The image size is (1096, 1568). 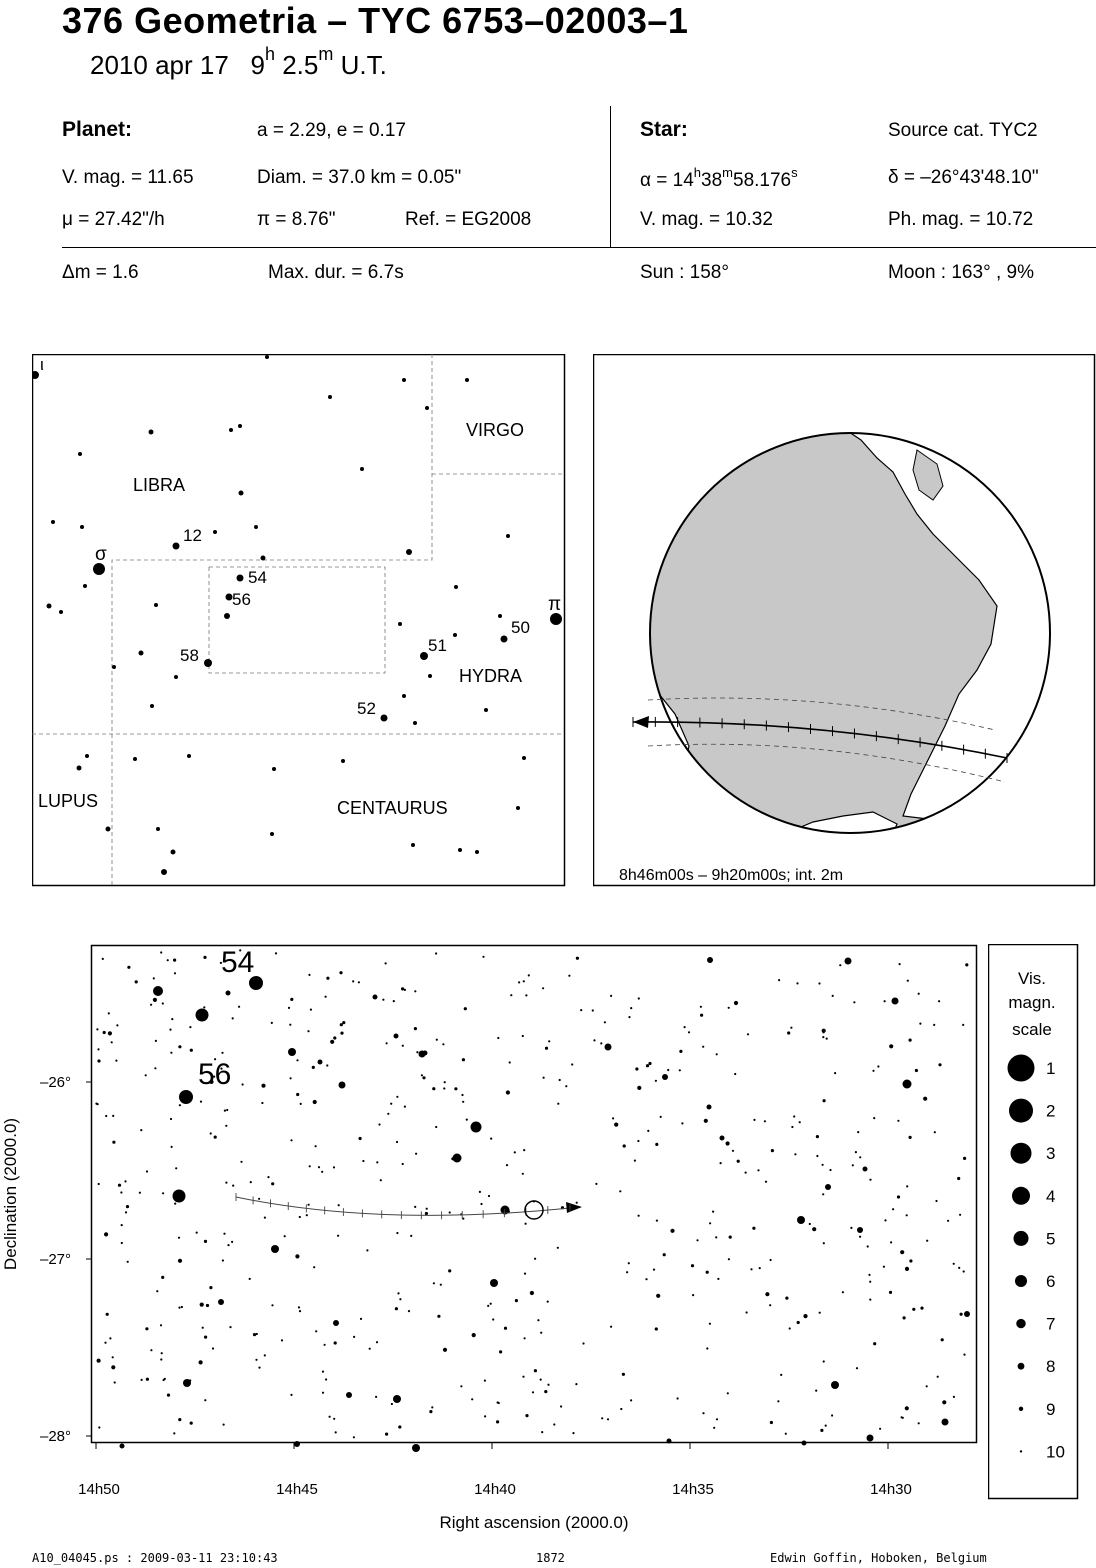 I want to click on x-tick-1445: 14h45, so click(x=297, y=1489).